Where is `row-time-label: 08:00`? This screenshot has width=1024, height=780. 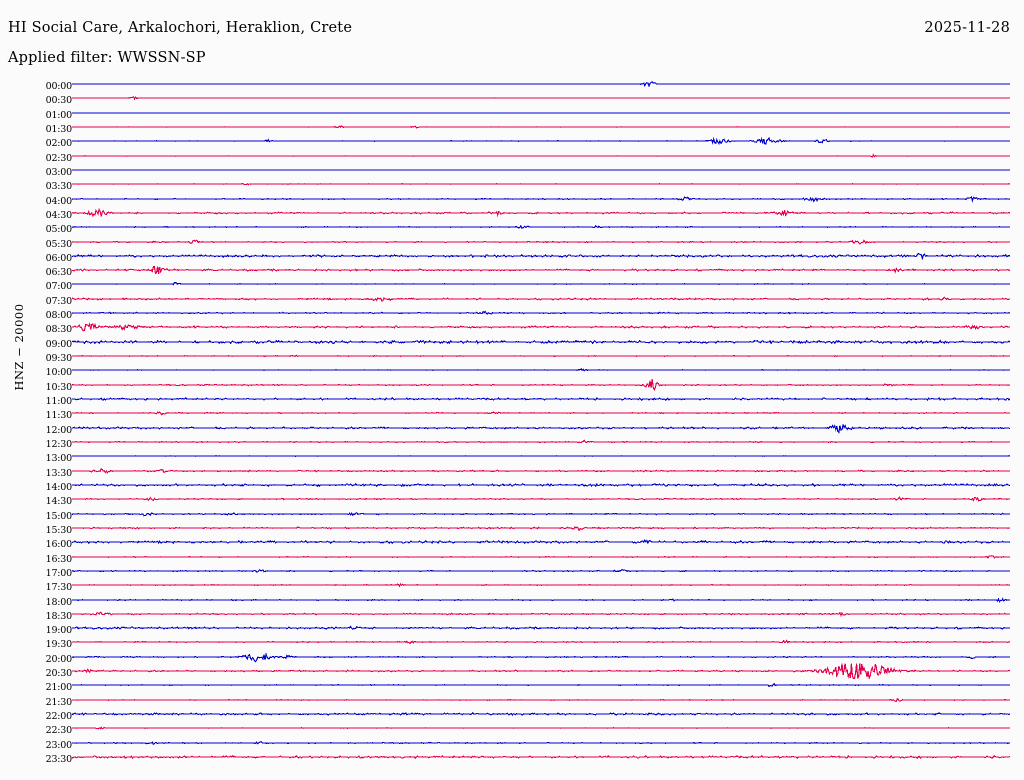 row-time-label: 08:00 is located at coordinates (59, 316).